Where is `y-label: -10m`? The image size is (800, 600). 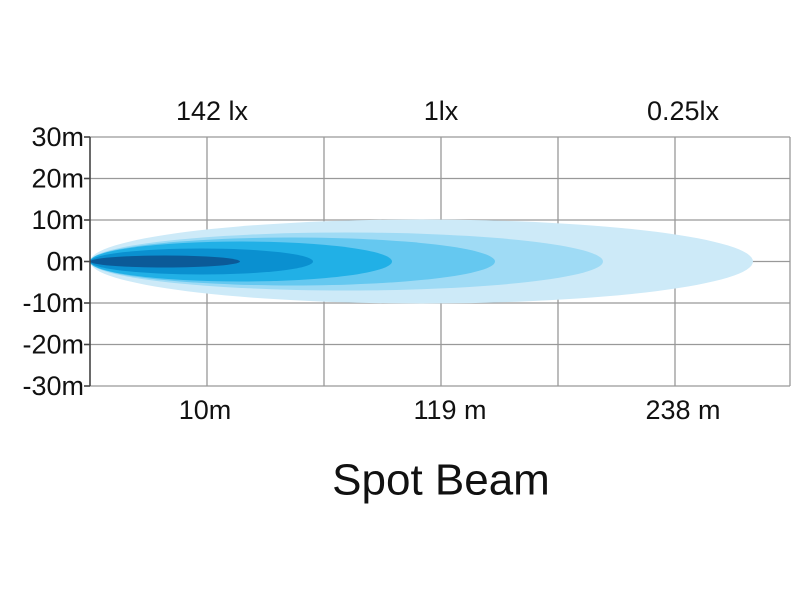
y-label: -10m is located at coordinates (53, 303).